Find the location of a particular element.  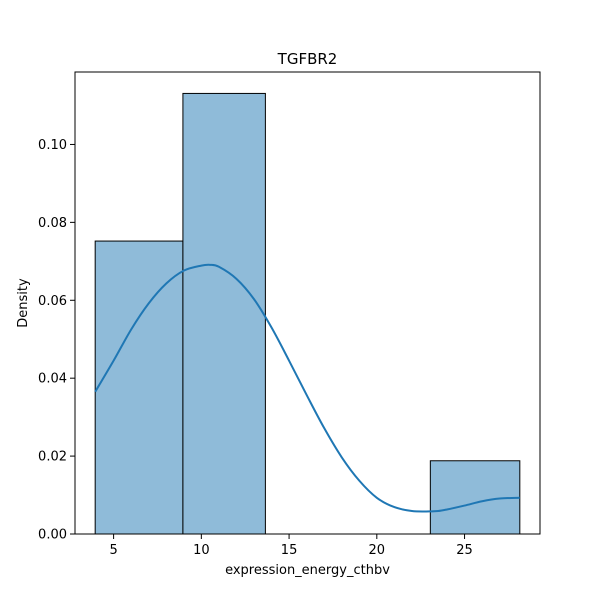

x-axis-label: expression_energy_cthbv is located at coordinates (307, 570).